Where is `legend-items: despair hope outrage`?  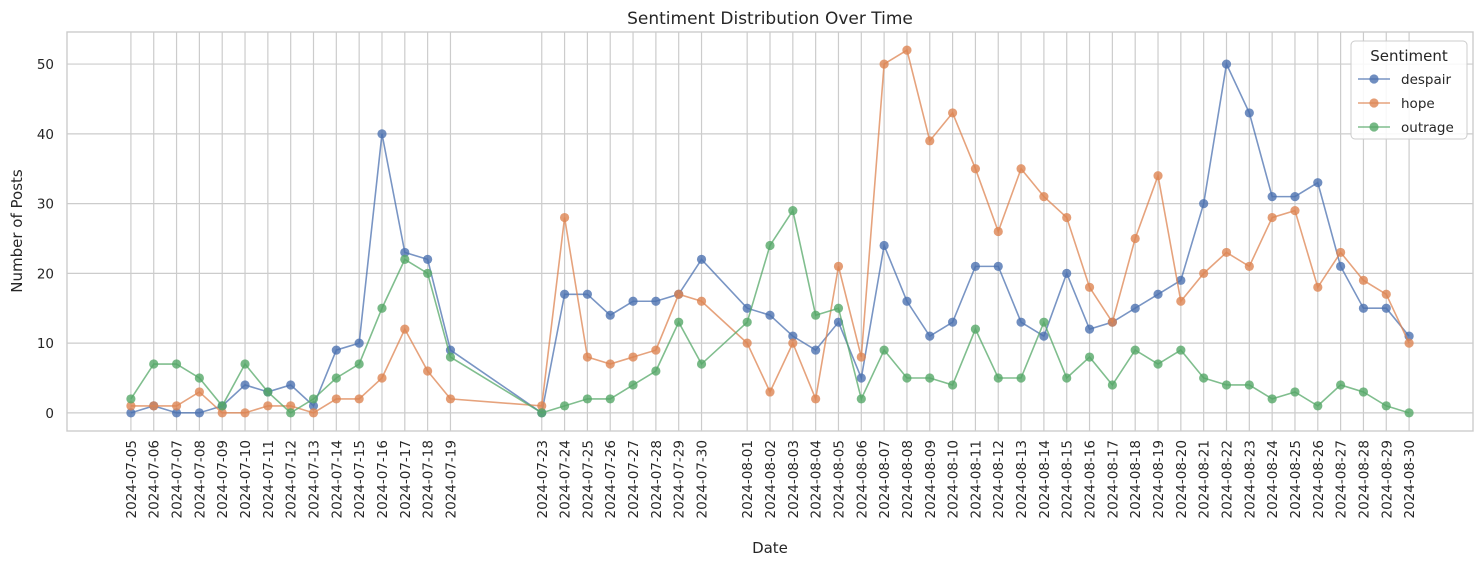
legend-items: despair hope outrage is located at coordinates (1406, 104).